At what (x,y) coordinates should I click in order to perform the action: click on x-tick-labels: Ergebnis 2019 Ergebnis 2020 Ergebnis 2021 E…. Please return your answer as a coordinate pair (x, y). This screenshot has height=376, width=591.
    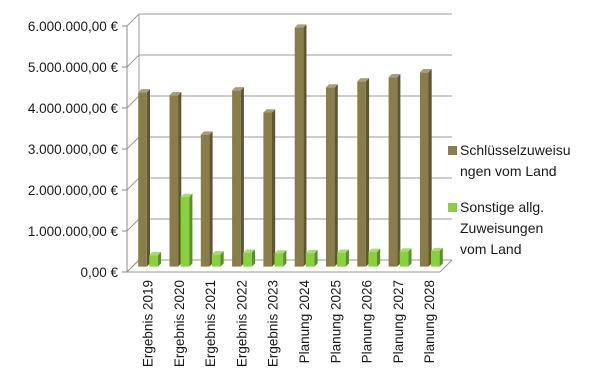
    Looking at the image, I should click on (288, 324).